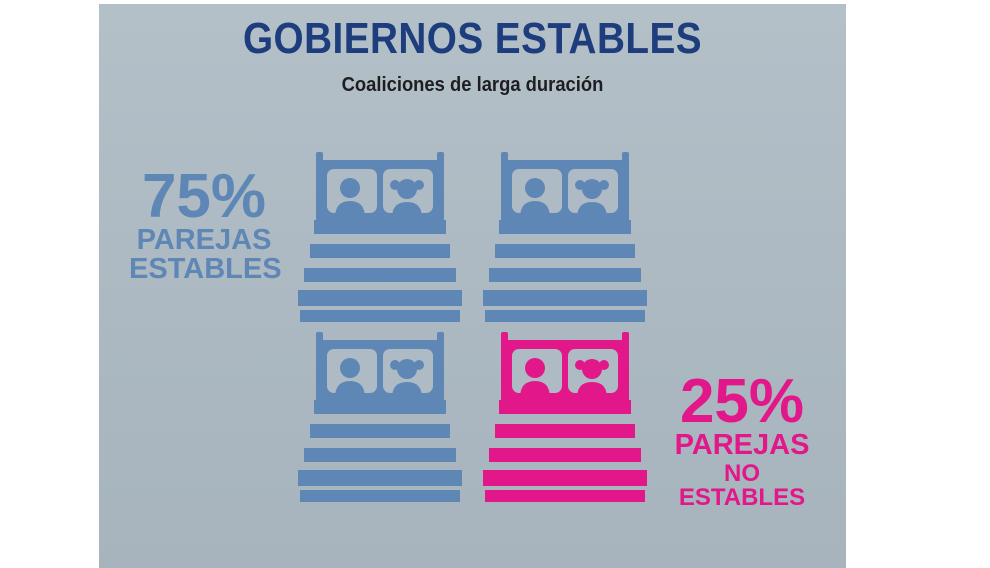 The width and height of the screenshot is (990, 568). What do you see at coordinates (204, 240) in the screenshot?
I see `stable-label-line1: PAREJAS` at bounding box center [204, 240].